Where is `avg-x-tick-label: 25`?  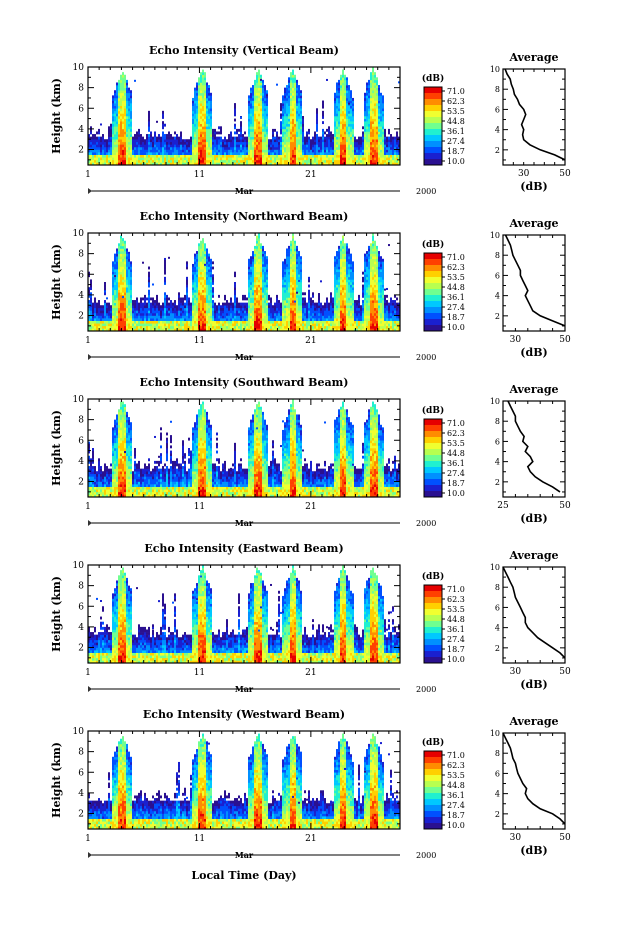
avg-x-tick-label: 25 is located at coordinates (503, 506).